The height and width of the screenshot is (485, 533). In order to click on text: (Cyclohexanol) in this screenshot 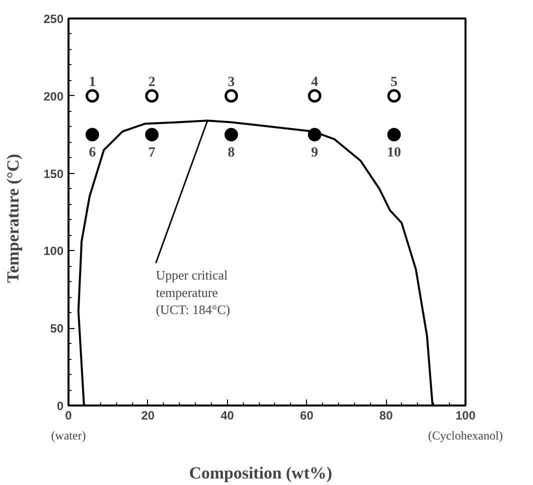, I will do `click(465, 435)`.